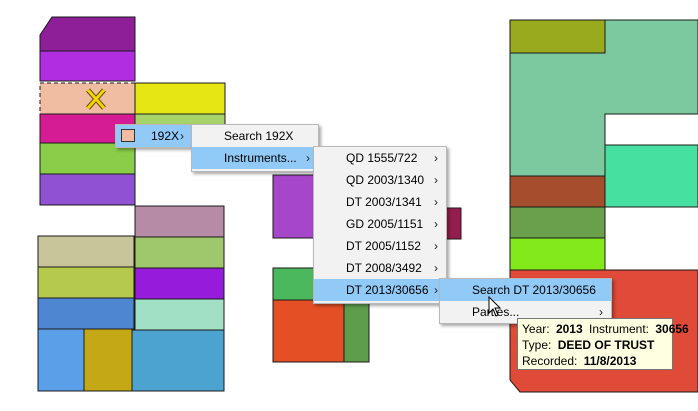  I want to click on menu-item-instrument: DT 2005/1152 ›, so click(380, 246).